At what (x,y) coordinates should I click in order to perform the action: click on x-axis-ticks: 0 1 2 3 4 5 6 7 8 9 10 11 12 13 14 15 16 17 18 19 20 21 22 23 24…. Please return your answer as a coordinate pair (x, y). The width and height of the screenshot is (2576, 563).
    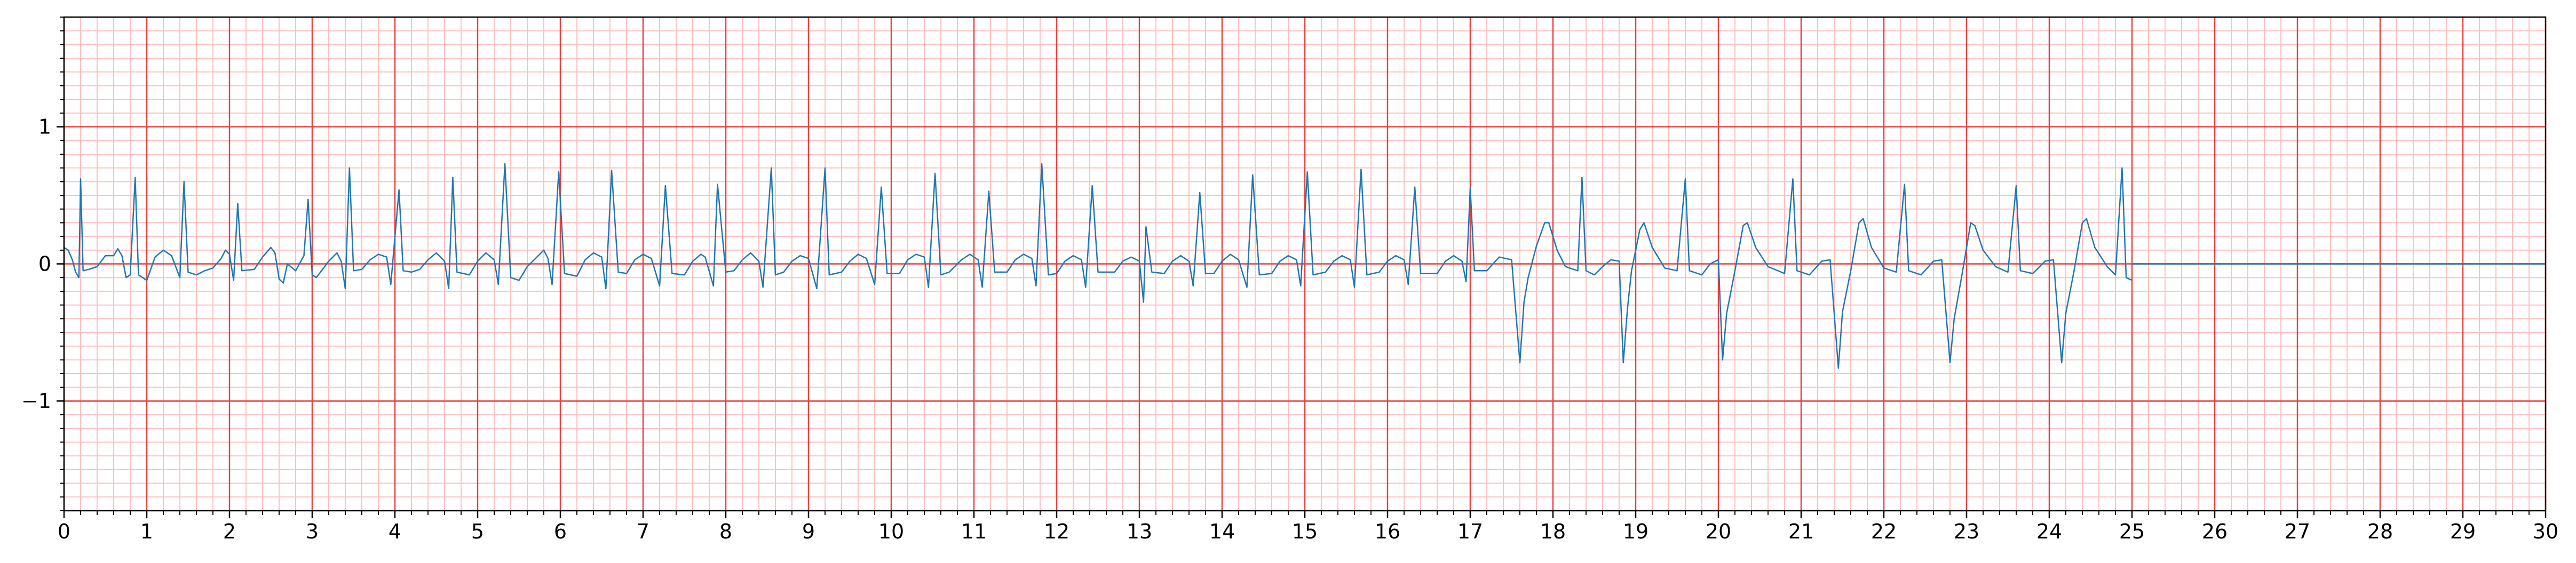
    Looking at the image, I should click on (1308, 527).